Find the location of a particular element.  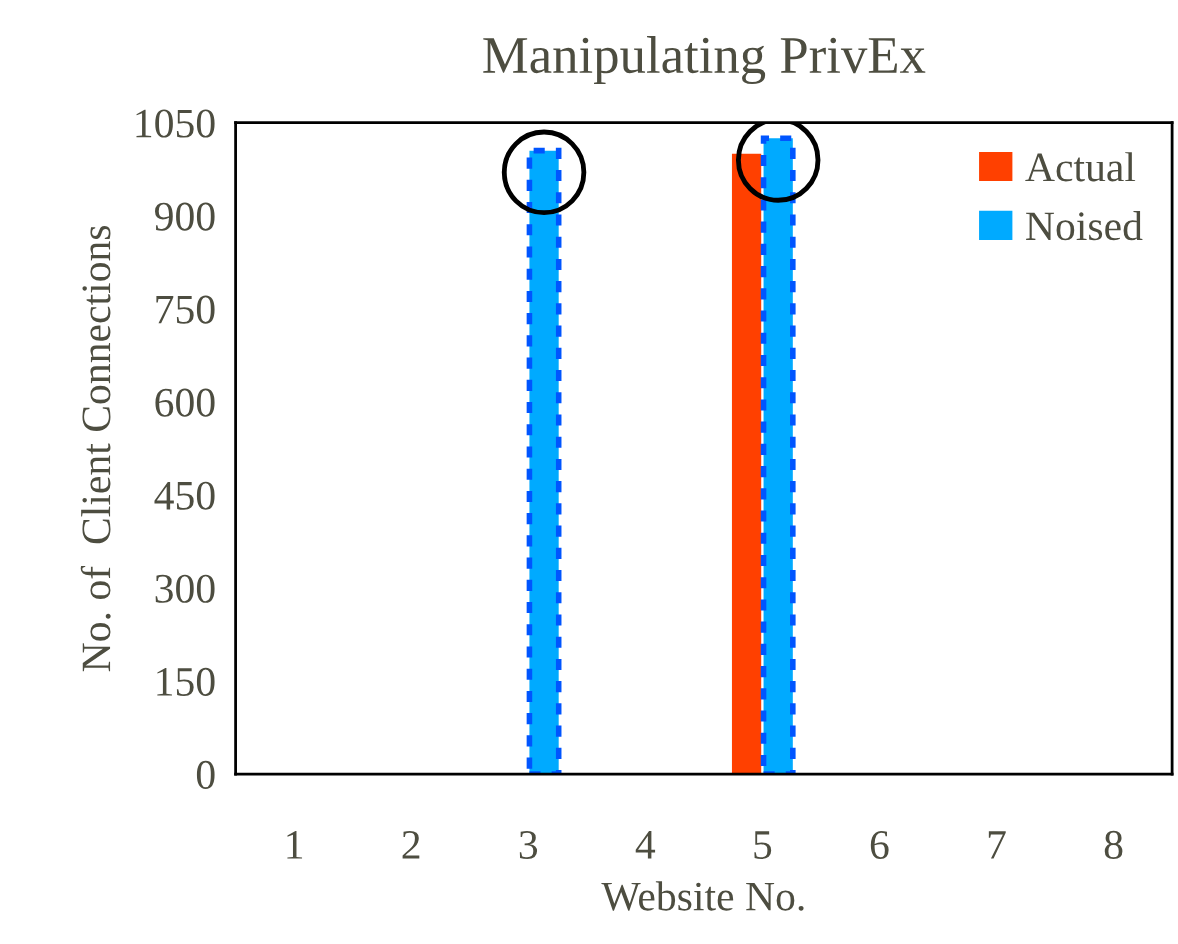

x-tick-label: 2 is located at coordinates (411, 844).